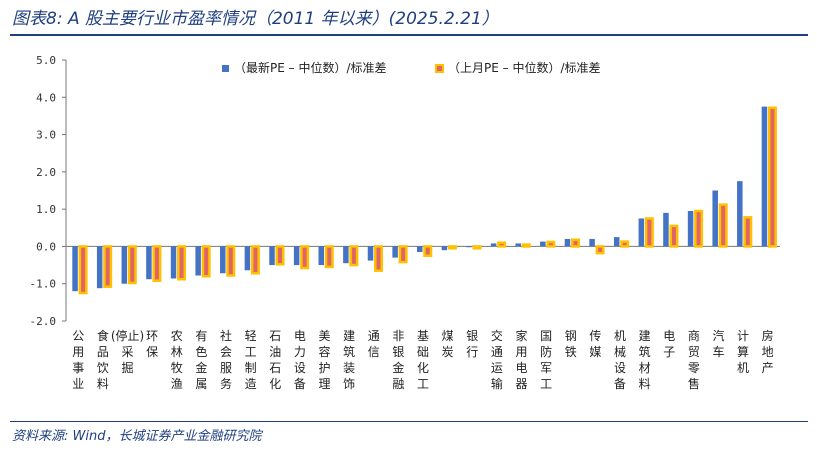  I want to click on y-tick-label: 1.0, so click(46, 209).